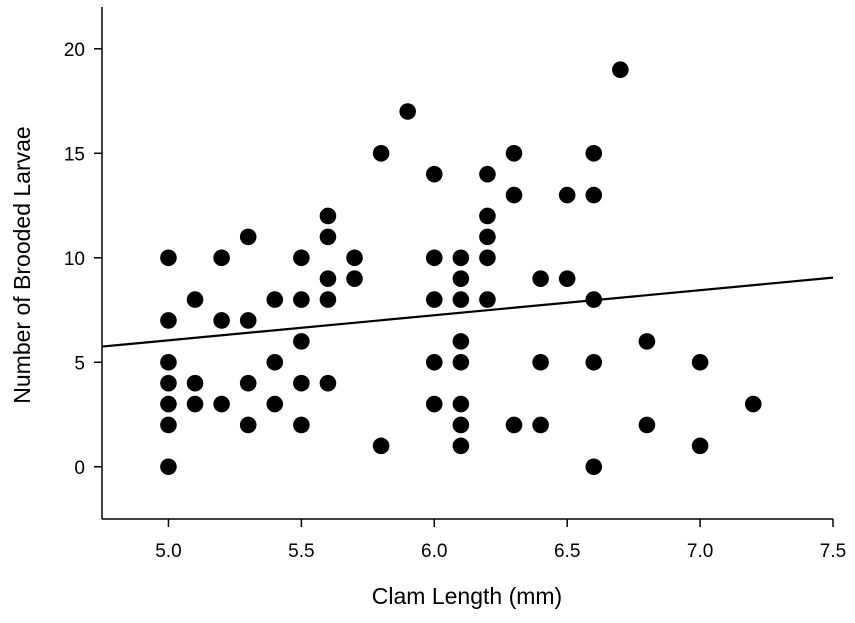 This screenshot has height=623, width=855. I want to click on y-tick-label: 15, so click(74, 154).